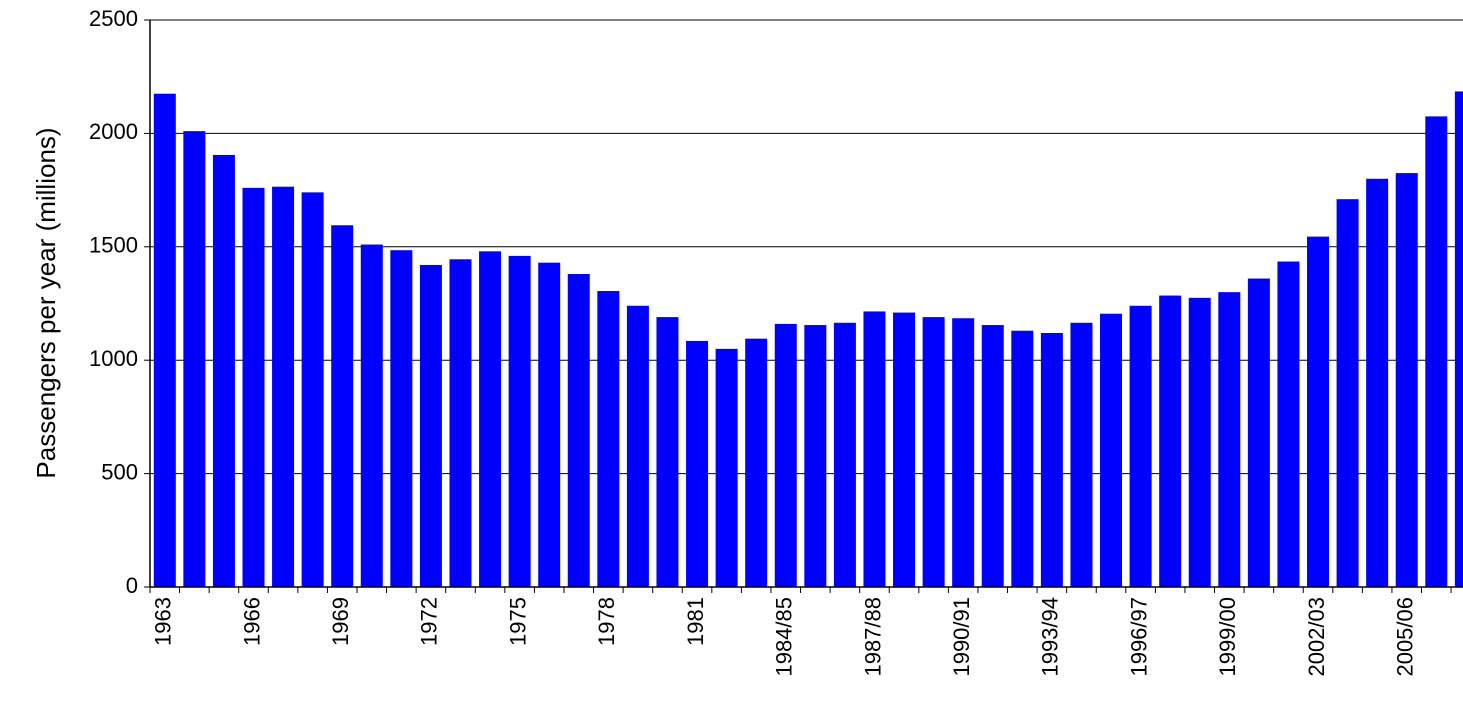 This screenshot has height=716, width=1463. I want to click on x-tick-label: 1978, so click(606, 621).